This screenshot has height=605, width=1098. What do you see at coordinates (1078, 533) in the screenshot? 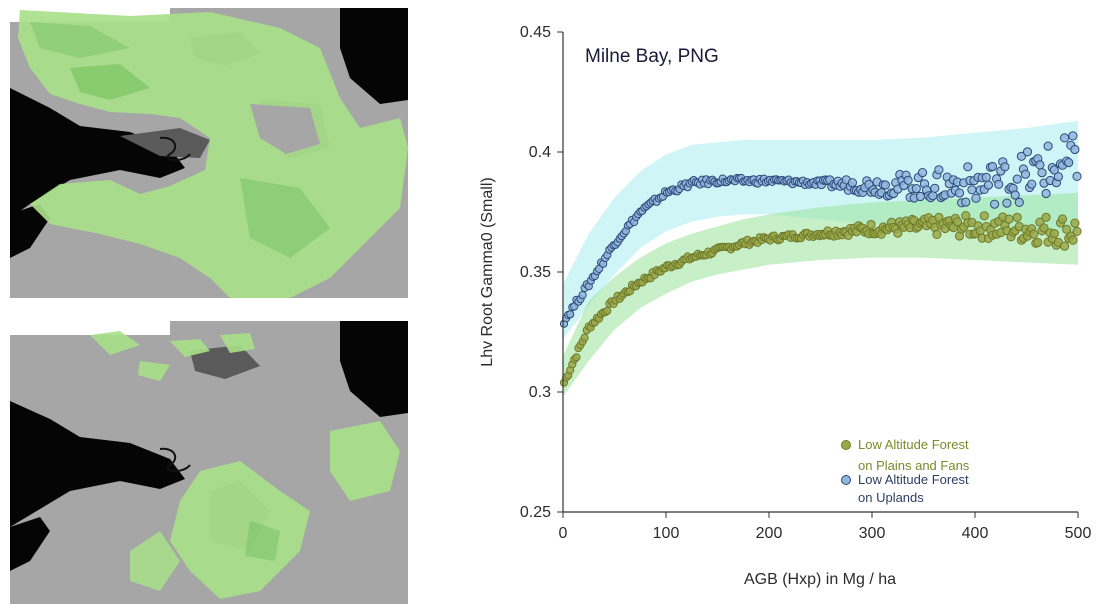
I see `x-tick-label: 500` at bounding box center [1078, 533].